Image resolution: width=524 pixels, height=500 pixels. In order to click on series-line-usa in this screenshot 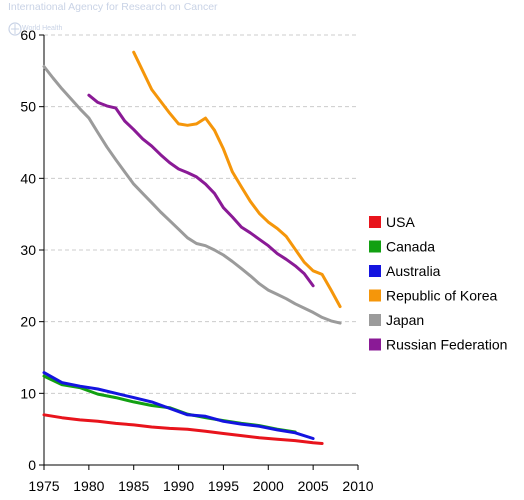, I will do `click(183, 429)`.